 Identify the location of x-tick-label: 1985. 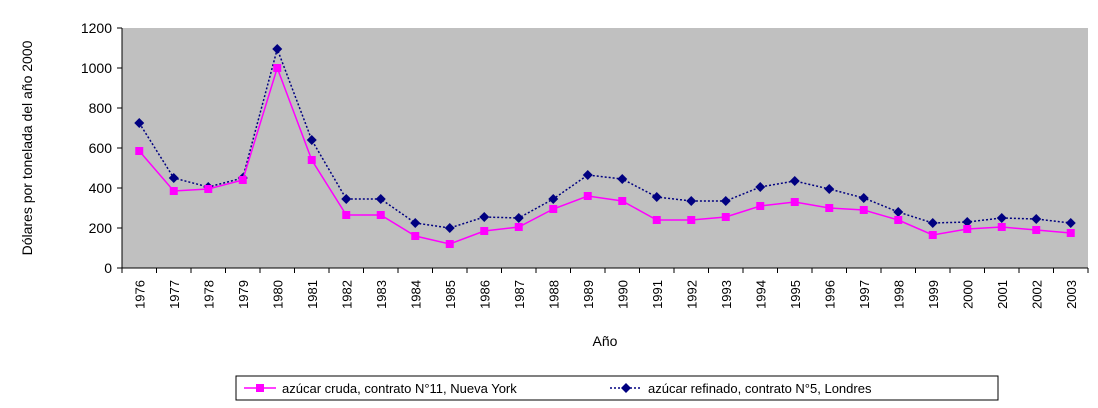
(450, 294).